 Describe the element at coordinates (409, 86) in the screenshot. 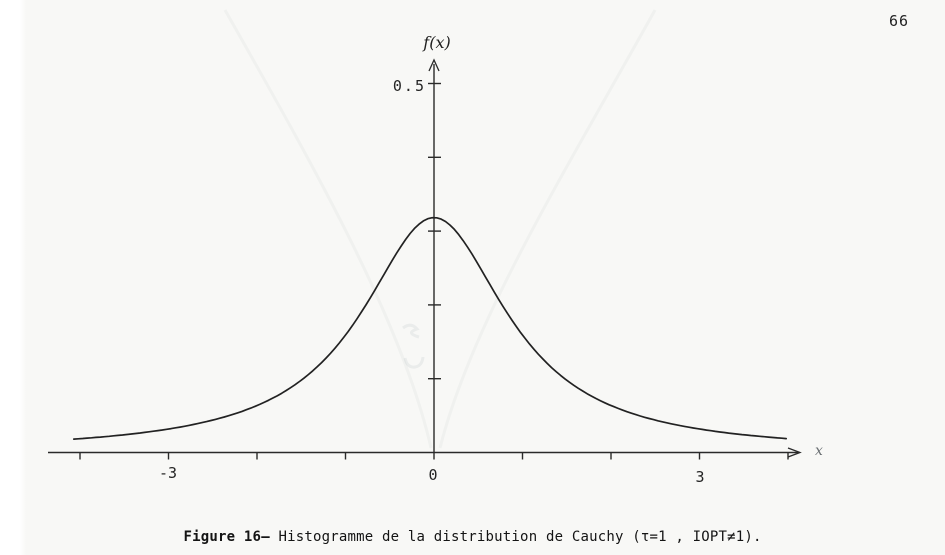

I see `y-tick-label-05: 0.5` at that location.